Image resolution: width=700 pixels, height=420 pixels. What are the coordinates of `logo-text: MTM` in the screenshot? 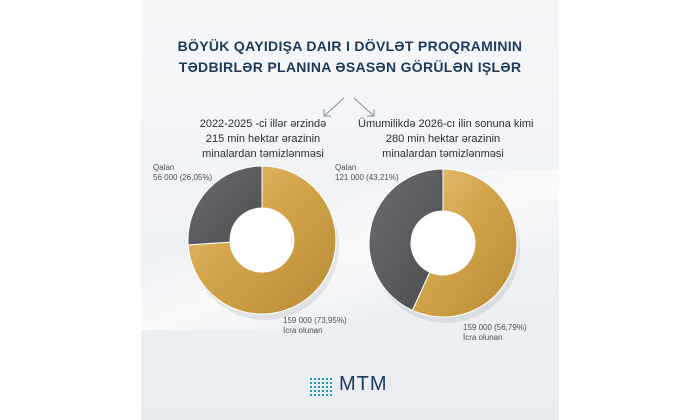 It's located at (363, 384).